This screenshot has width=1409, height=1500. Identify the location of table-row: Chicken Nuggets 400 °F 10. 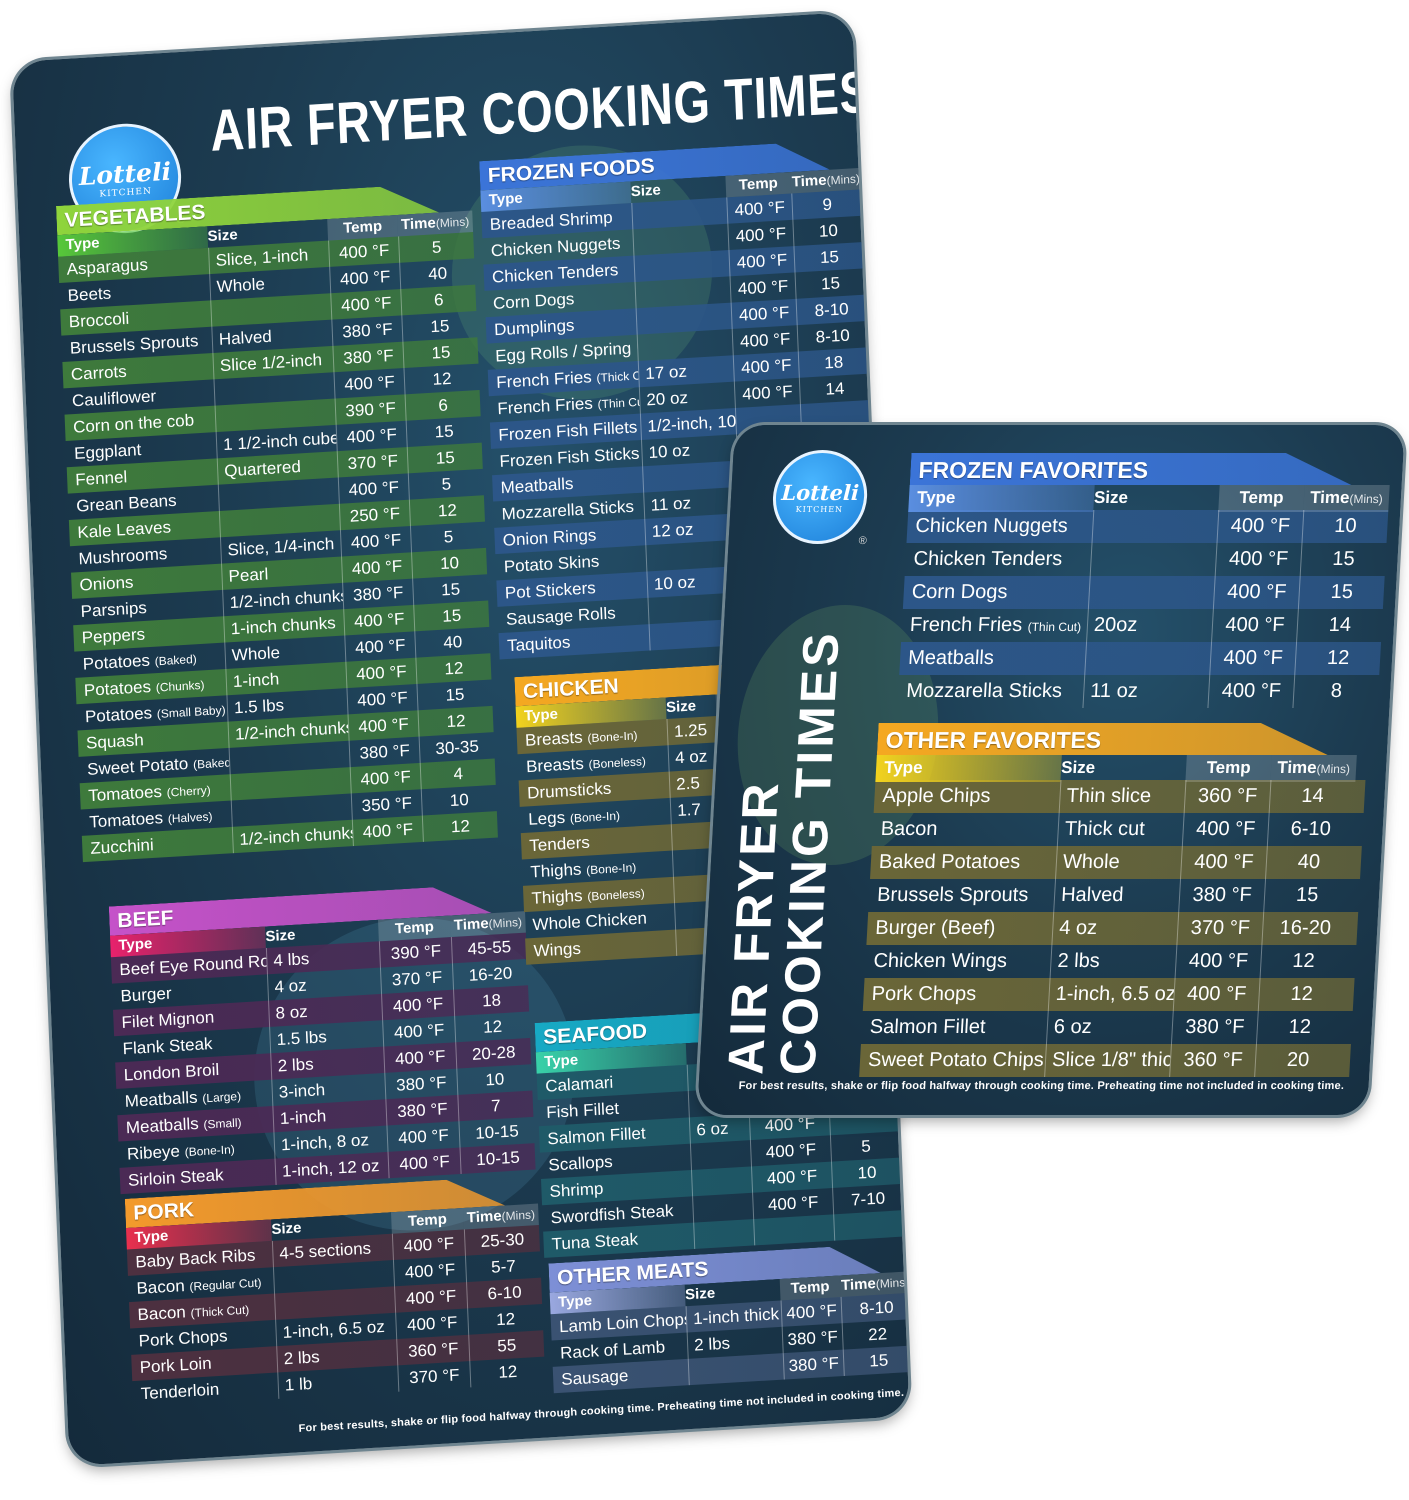
(1147, 526).